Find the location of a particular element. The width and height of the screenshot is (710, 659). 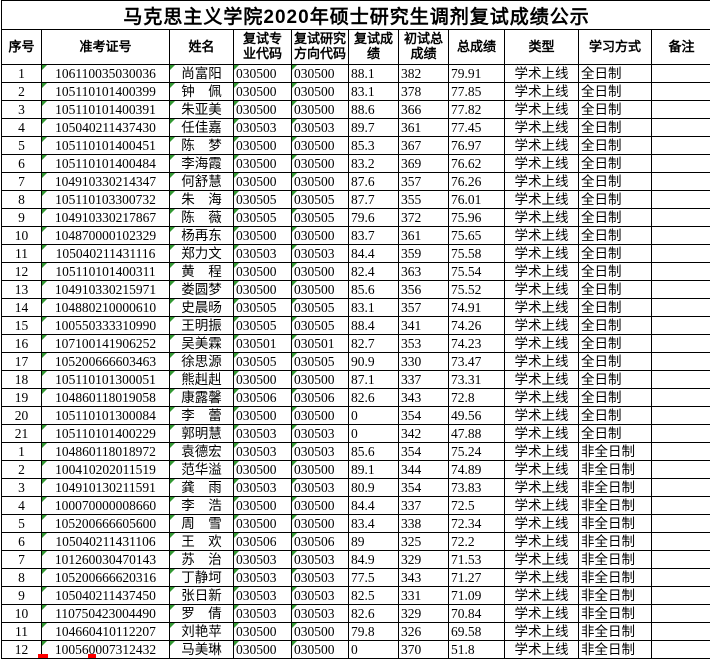

cell-admission-ticket-no: 106110035030036 is located at coordinates (106, 74).